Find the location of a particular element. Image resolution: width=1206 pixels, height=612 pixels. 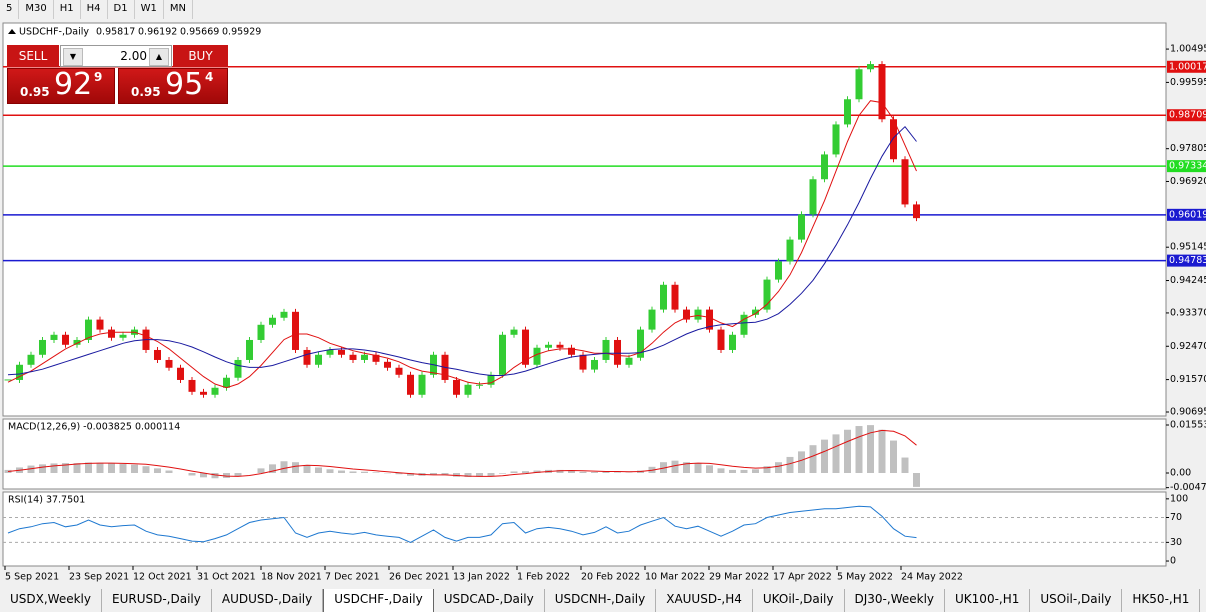

lot-field: ▼ 2.00 ▲ is located at coordinates (116, 56).